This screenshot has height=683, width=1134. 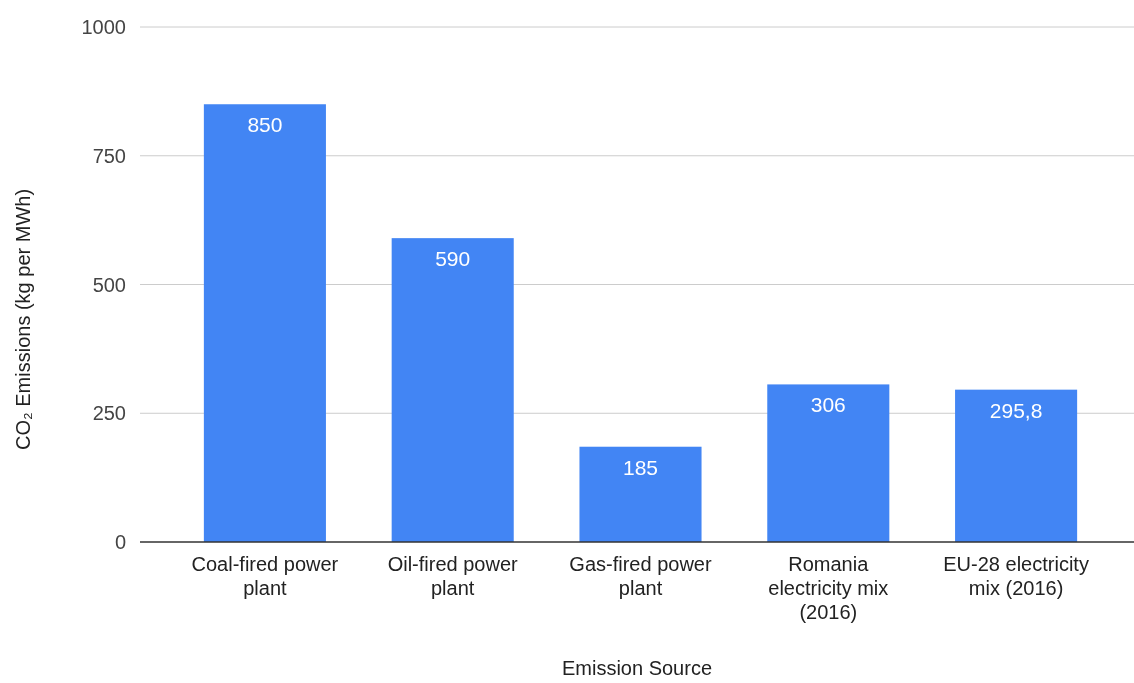 What do you see at coordinates (23, 319) in the screenshot?
I see `y-axis-title: CO₂ Emissions (kg per MWh)` at bounding box center [23, 319].